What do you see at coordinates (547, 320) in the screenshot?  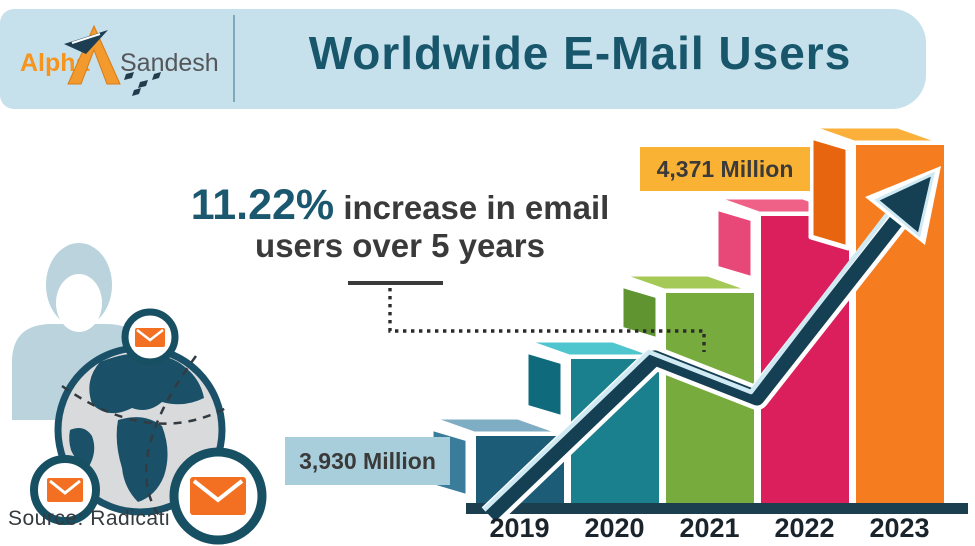 I see `dotted-connector` at bounding box center [547, 320].